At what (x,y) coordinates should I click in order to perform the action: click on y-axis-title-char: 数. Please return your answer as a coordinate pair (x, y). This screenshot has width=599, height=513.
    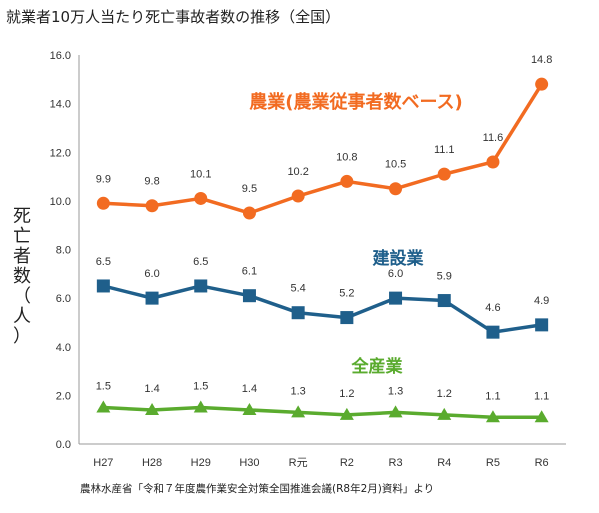
    Looking at the image, I should click on (22, 276).